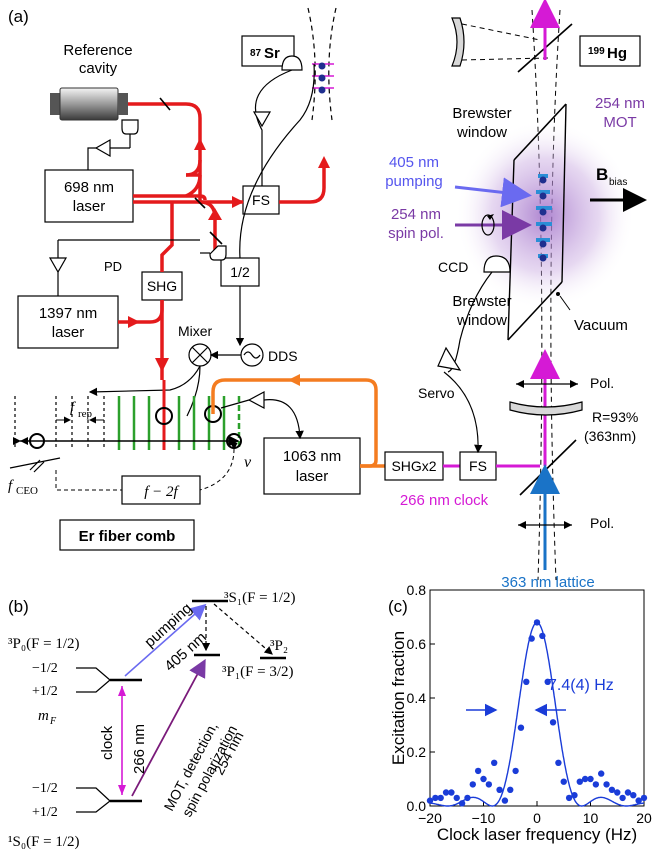 The width and height of the screenshot is (656, 855). What do you see at coordinates (256, 53) in the screenshot?
I see `sr-badge-sup: 87` at bounding box center [256, 53].